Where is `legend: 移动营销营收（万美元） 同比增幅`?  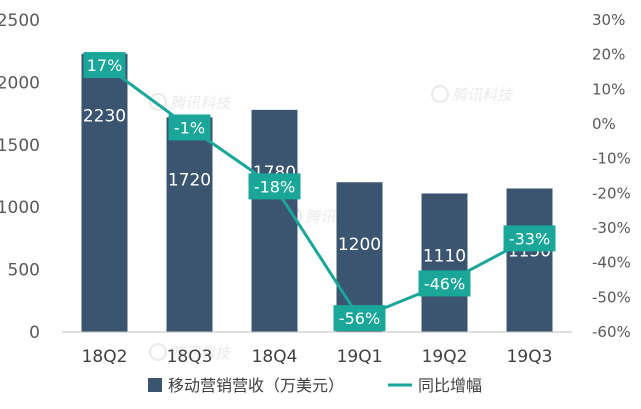 legend: 移动营销营收（万美元） 同比增幅 is located at coordinates (315, 385).